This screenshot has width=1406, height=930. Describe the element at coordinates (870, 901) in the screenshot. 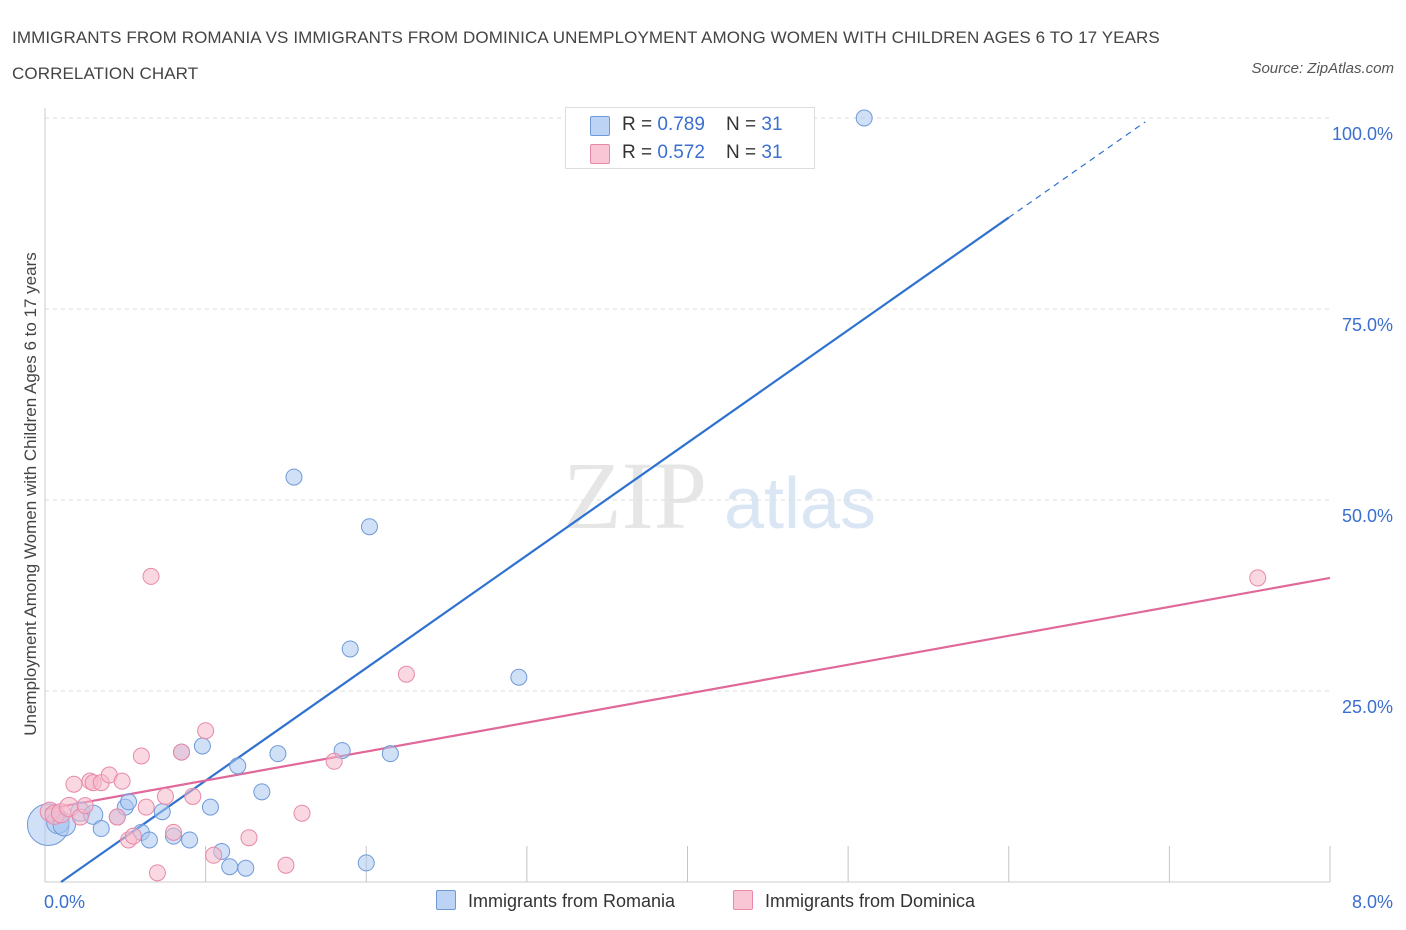

I see `legend-label-dominica: Immigrants from Dominica` at that location.